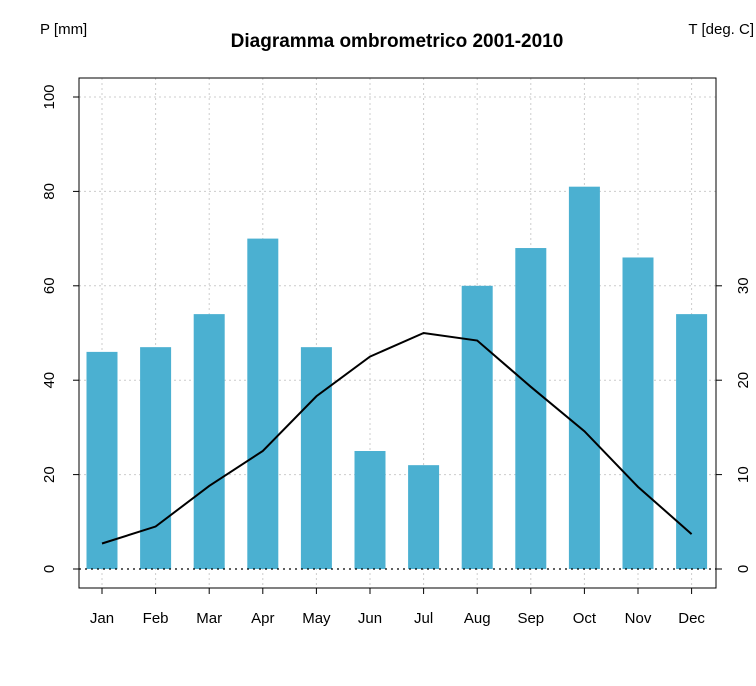 The height and width of the screenshot is (686, 756). What do you see at coordinates (638, 618) in the screenshot?
I see `x-tick-label-nov: Nov` at bounding box center [638, 618].